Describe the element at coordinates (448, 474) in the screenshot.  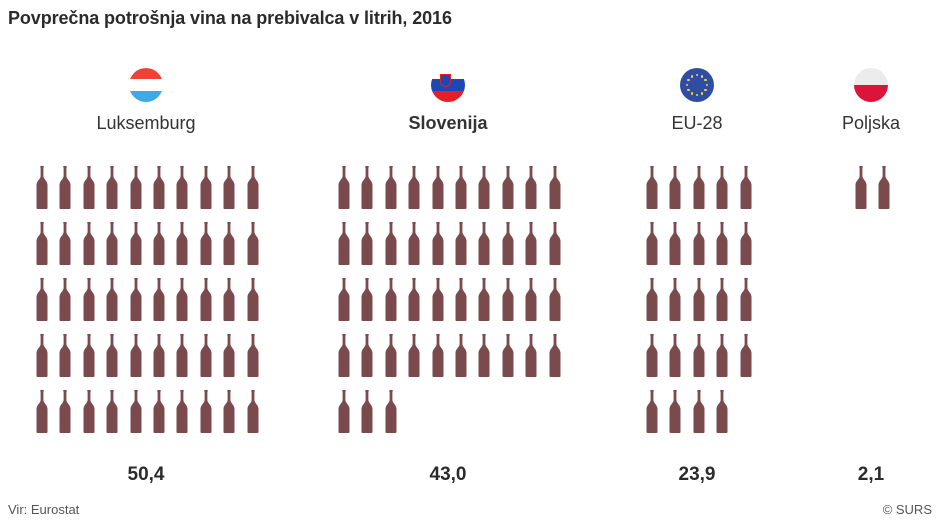
I see `value-label: 43,0` at that location.